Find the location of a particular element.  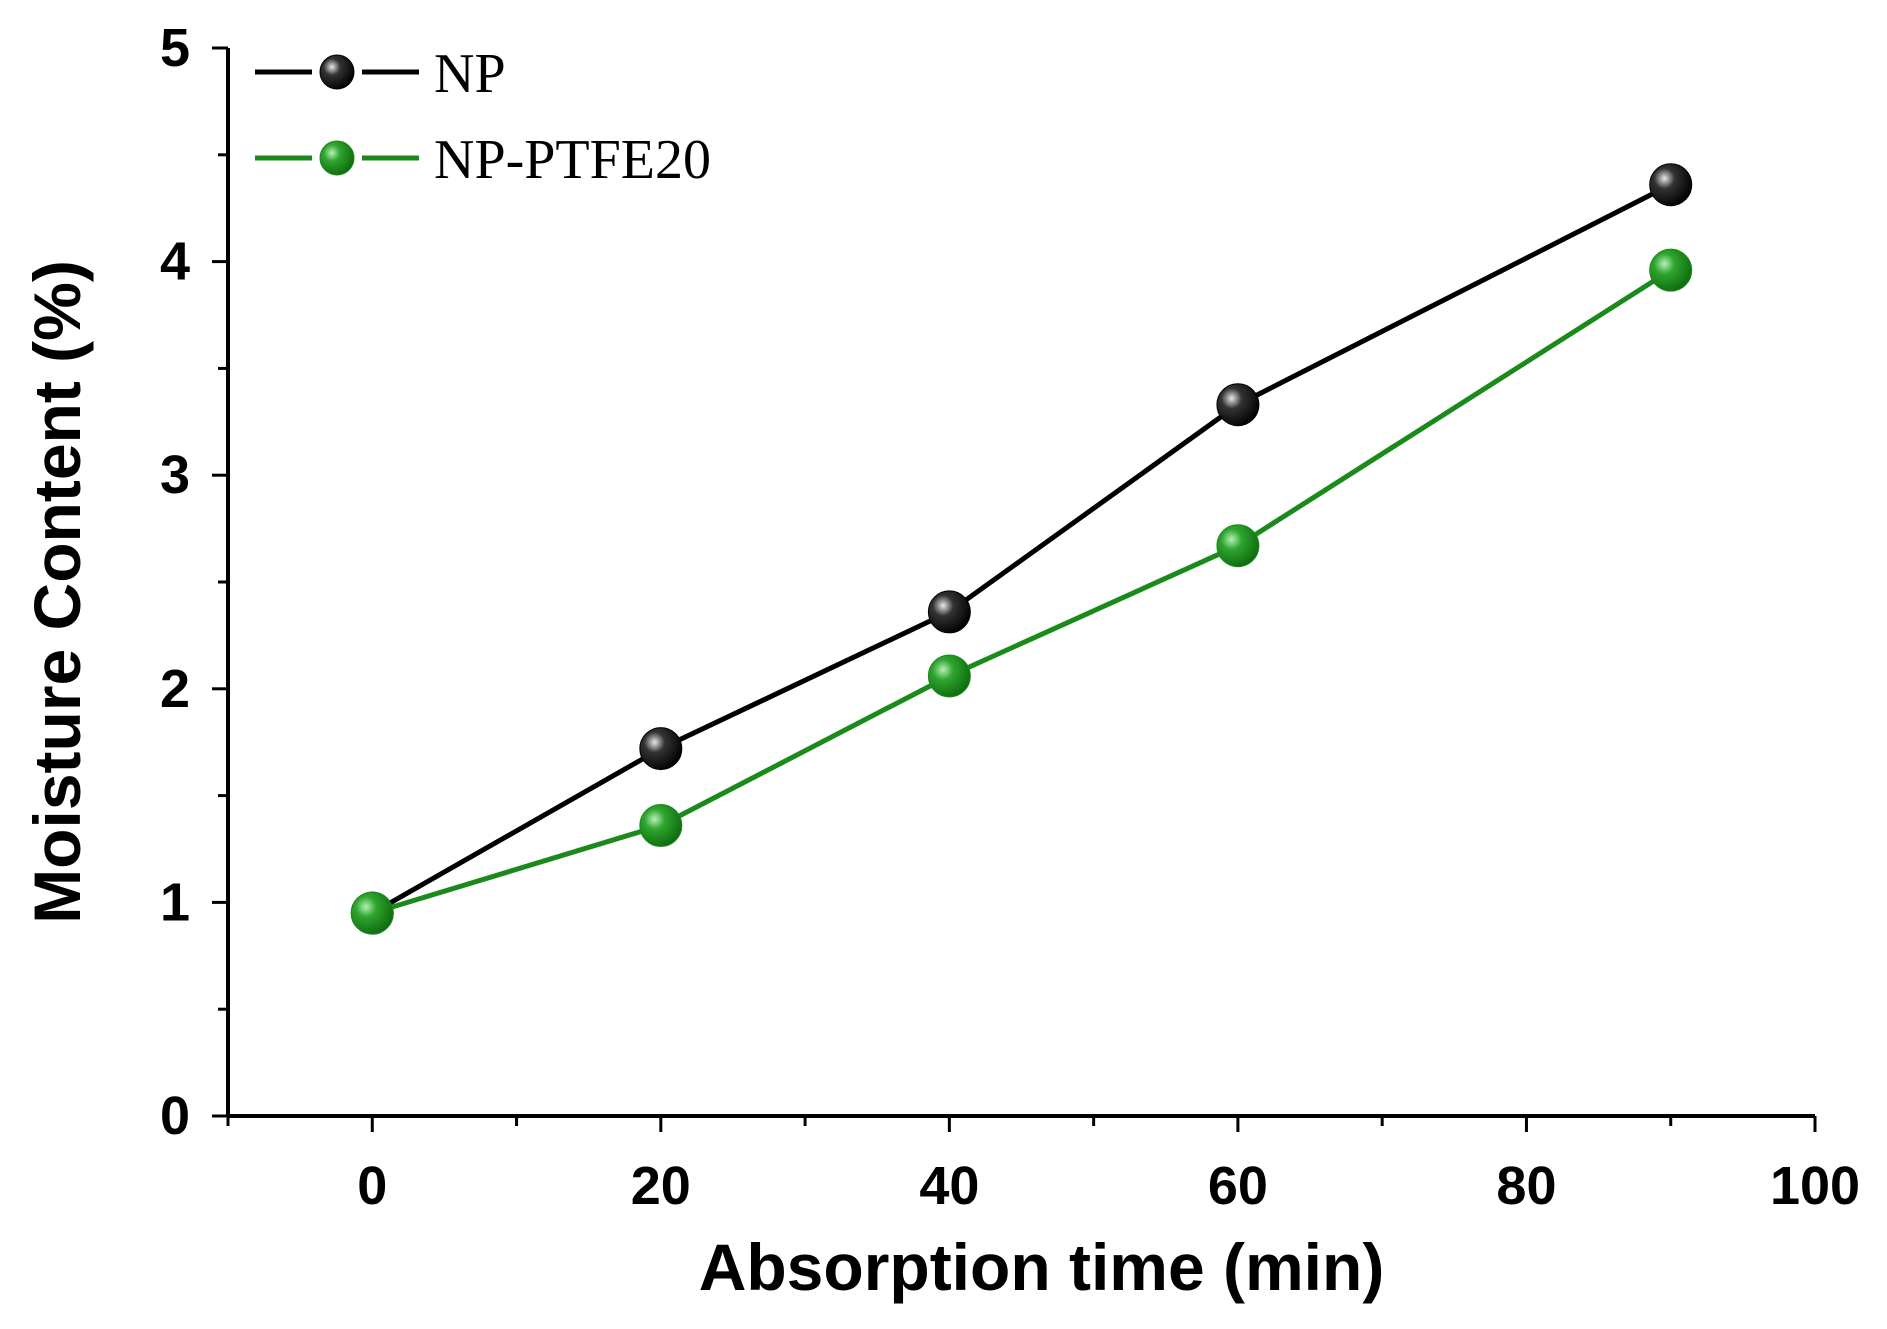

legend-item: NP-PTFE20 is located at coordinates (483, 160).